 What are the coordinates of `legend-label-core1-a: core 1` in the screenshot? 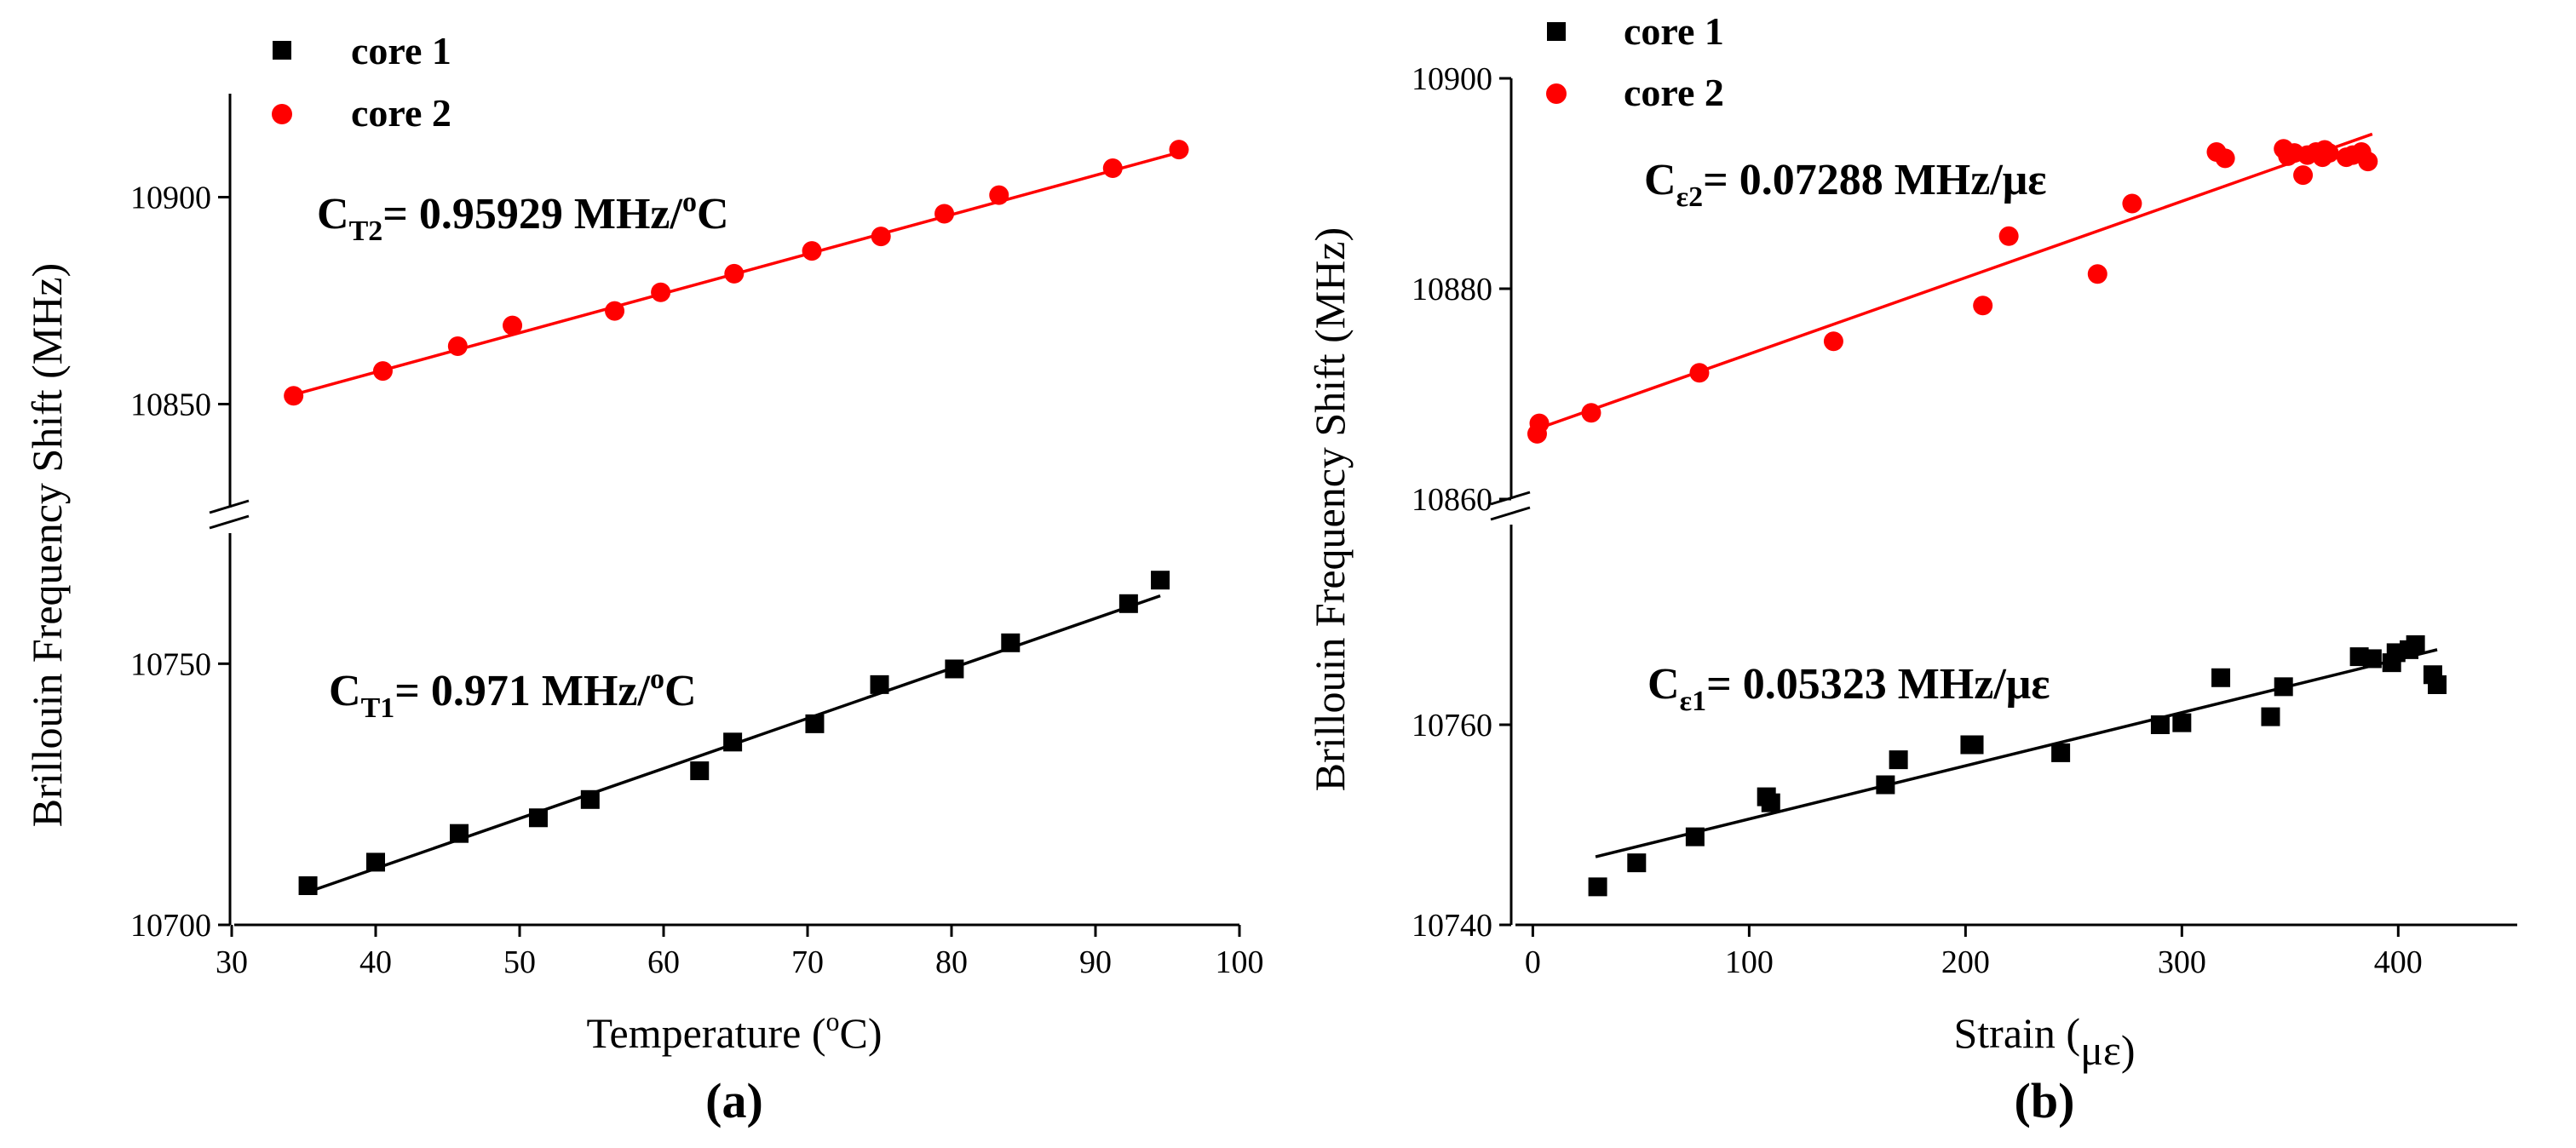 It's located at (401, 50).